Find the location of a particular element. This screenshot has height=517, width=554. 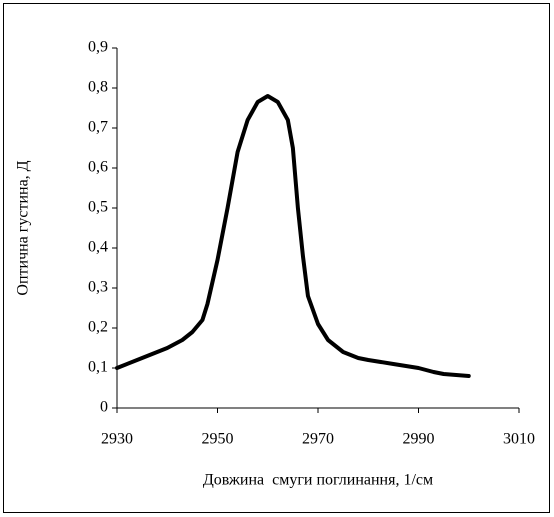

y-tick-label: 0,7 is located at coordinates (98, 127).